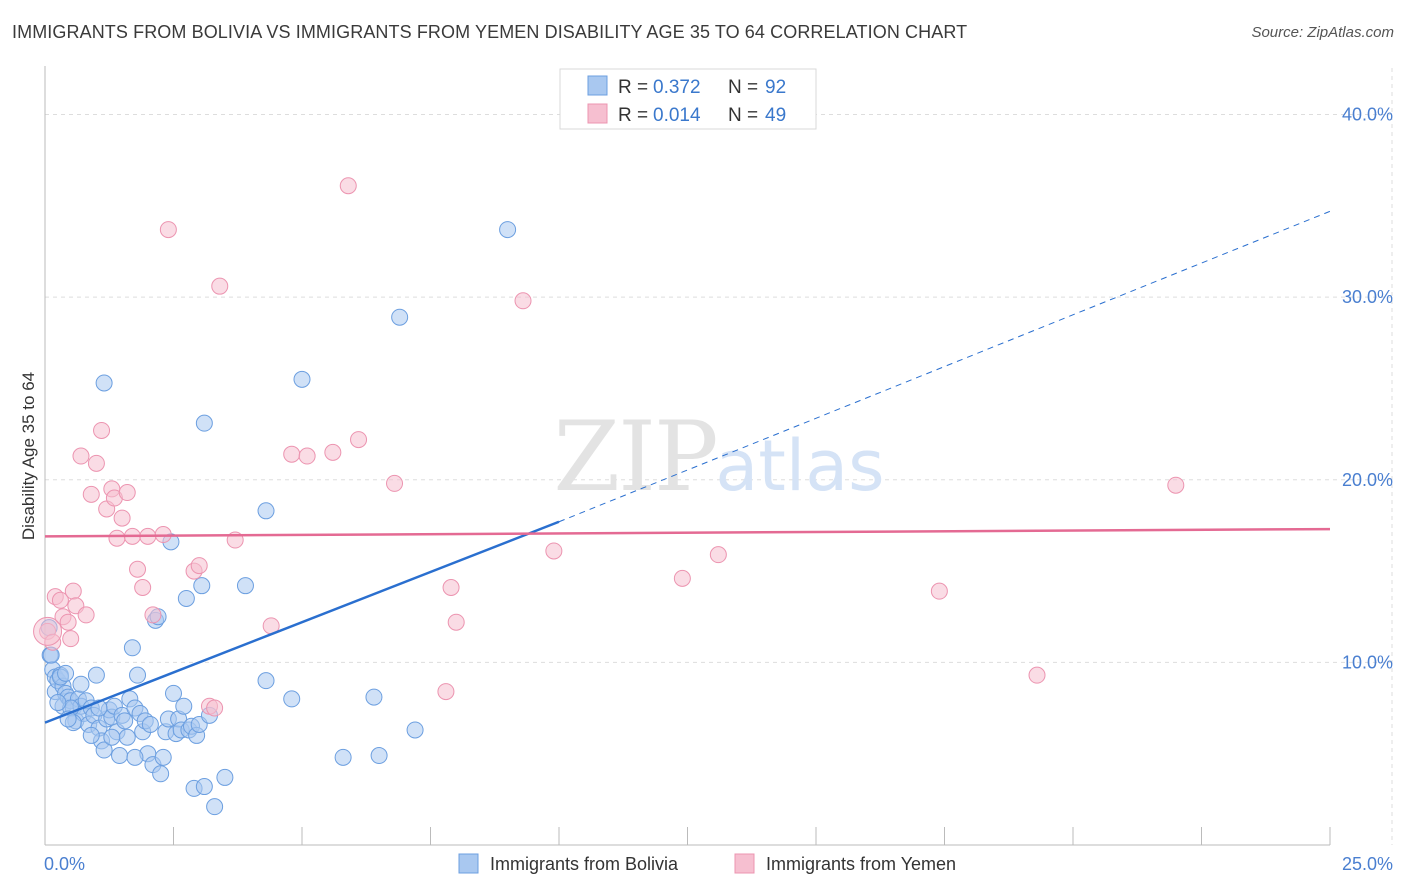 Image resolution: width=1406 pixels, height=892 pixels. Describe the element at coordinates (775, 87) in the screenshot. I see `legend-n-value-bolivia: 92` at that location.